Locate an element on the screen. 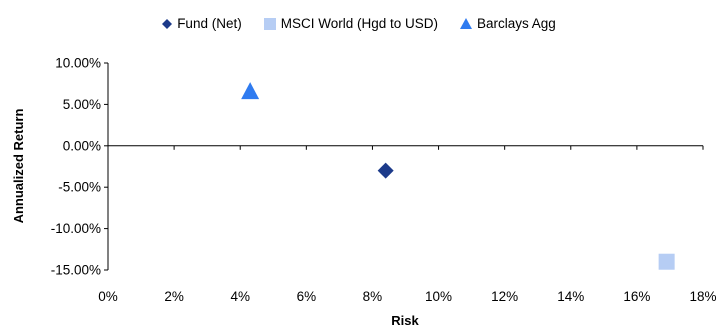 Image resolution: width=718 pixels, height=329 pixels. legend-item-barclays: Barclays Agg is located at coordinates (508, 23).